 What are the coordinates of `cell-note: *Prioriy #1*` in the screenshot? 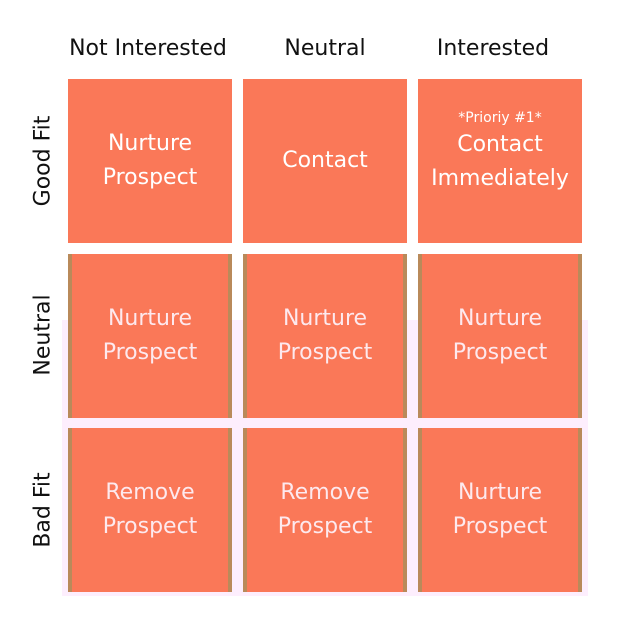 It's located at (500, 118).